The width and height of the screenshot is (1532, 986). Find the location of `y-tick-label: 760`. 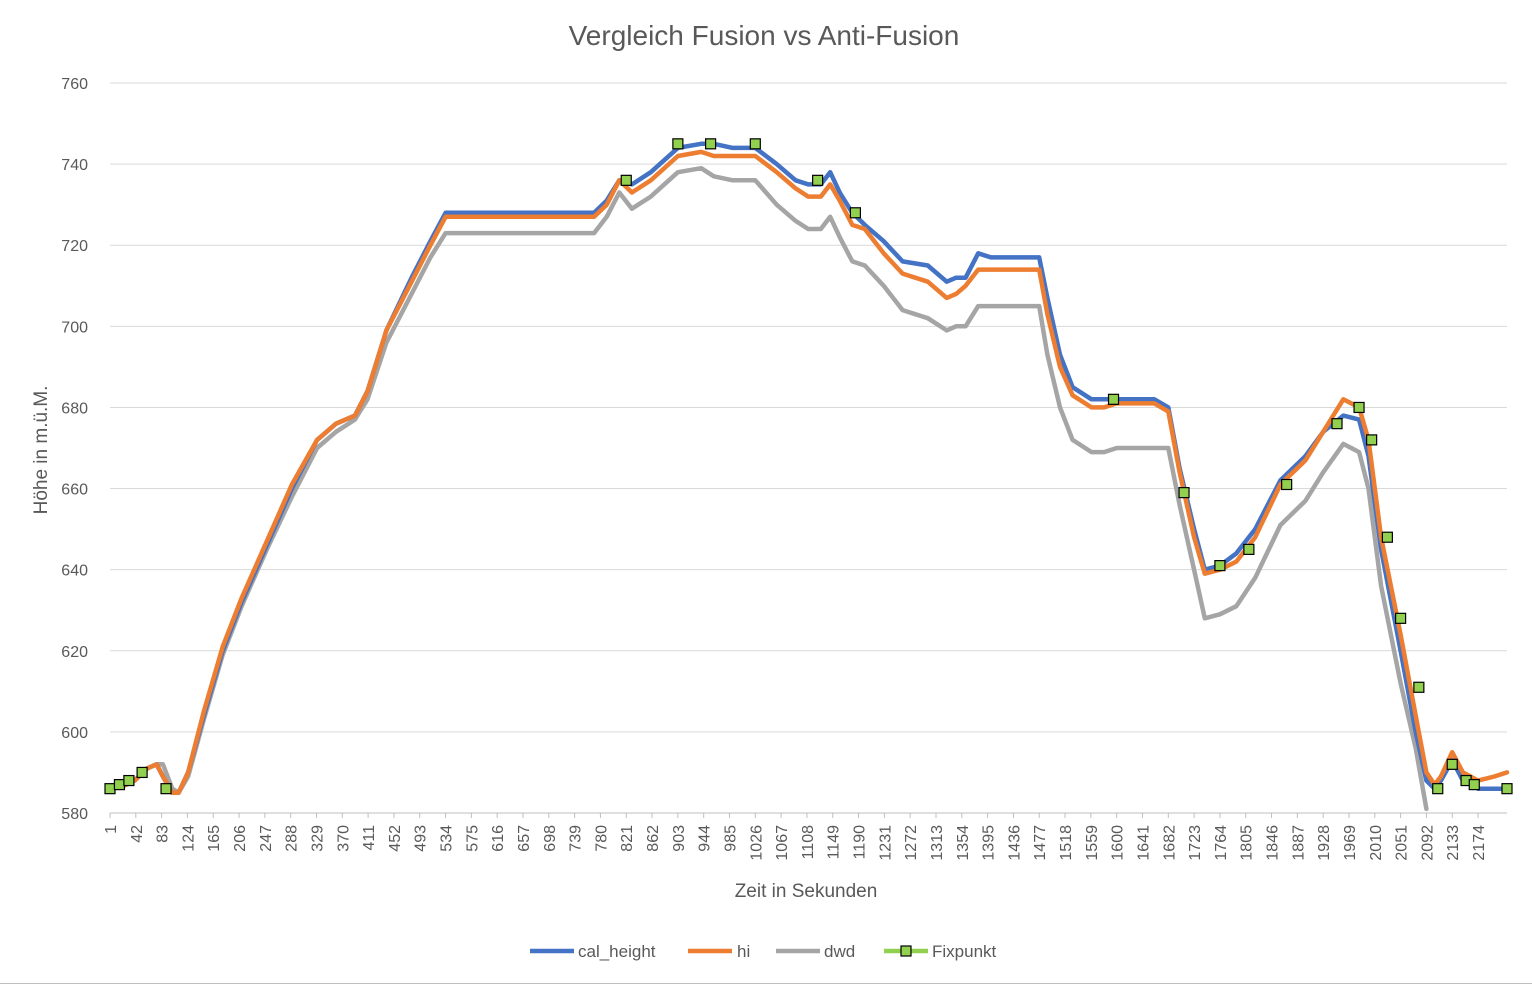

y-tick-label: 760 is located at coordinates (74, 84).